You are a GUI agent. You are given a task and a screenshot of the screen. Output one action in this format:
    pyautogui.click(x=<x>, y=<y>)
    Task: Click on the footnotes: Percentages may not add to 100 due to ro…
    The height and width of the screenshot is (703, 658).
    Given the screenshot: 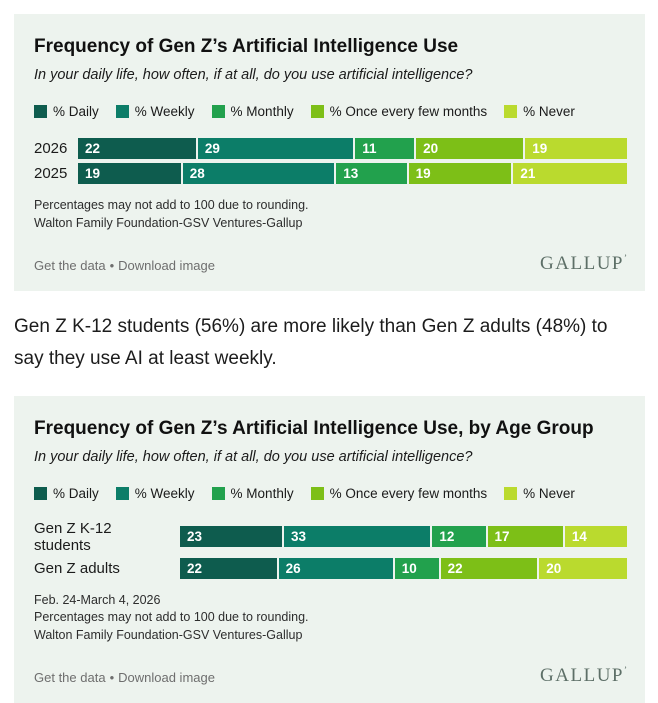 What is the action you would take?
    pyautogui.click(x=330, y=214)
    